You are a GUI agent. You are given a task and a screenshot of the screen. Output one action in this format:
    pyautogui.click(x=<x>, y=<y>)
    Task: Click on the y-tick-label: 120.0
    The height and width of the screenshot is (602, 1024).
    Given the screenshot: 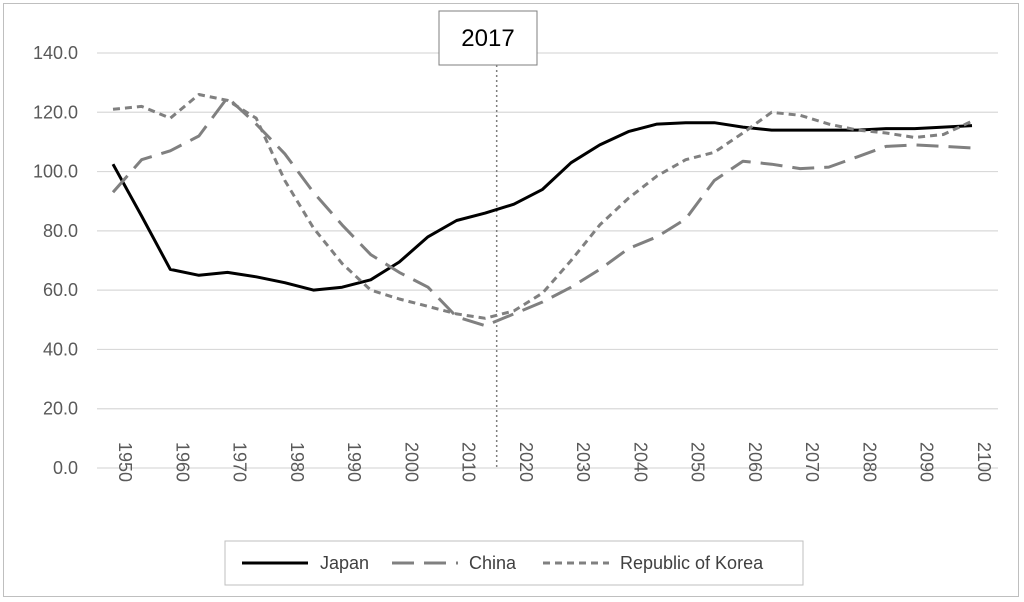 What is the action you would take?
    pyautogui.click(x=55, y=112)
    